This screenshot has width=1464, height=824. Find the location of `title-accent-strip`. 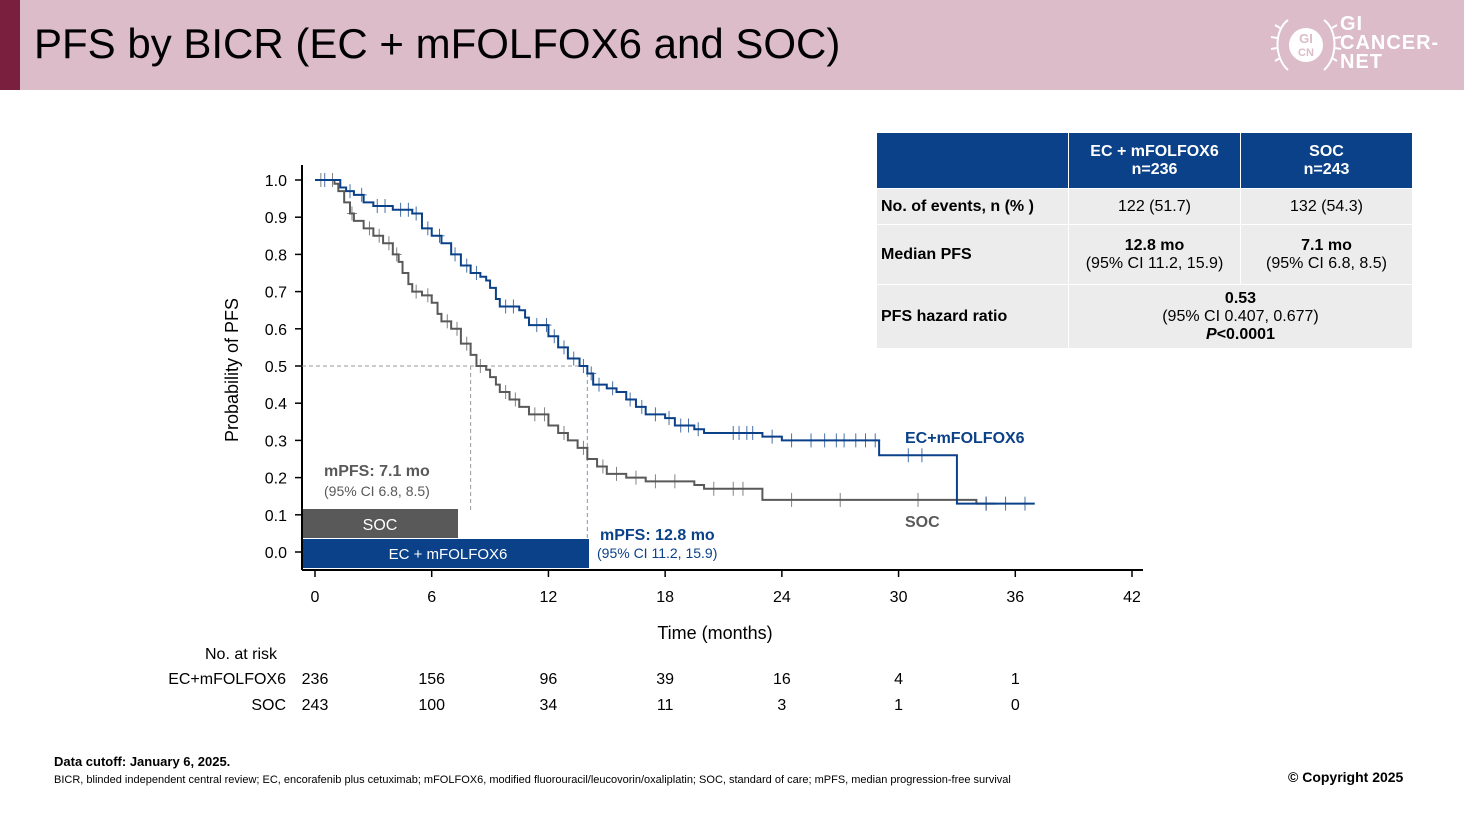

title-accent-strip is located at coordinates (10, 45).